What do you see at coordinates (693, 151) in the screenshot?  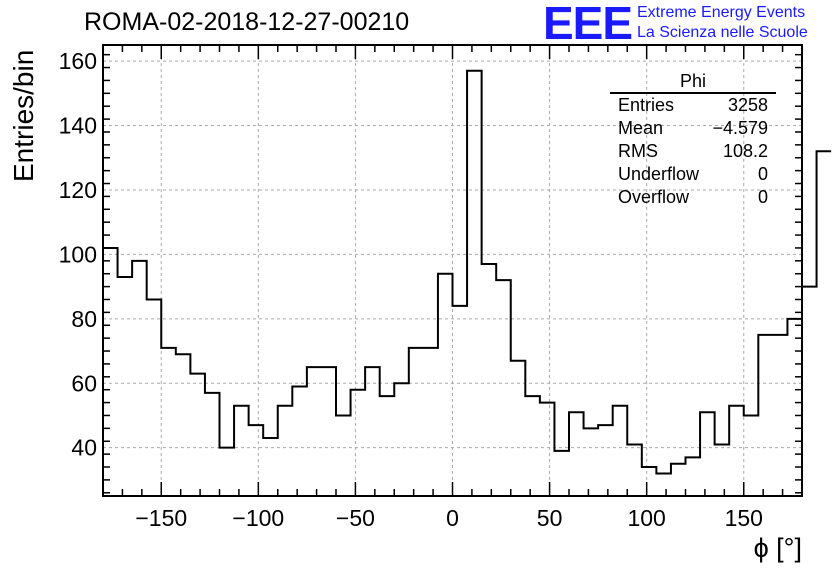 I see `stats-row: RMS 108.2` at bounding box center [693, 151].